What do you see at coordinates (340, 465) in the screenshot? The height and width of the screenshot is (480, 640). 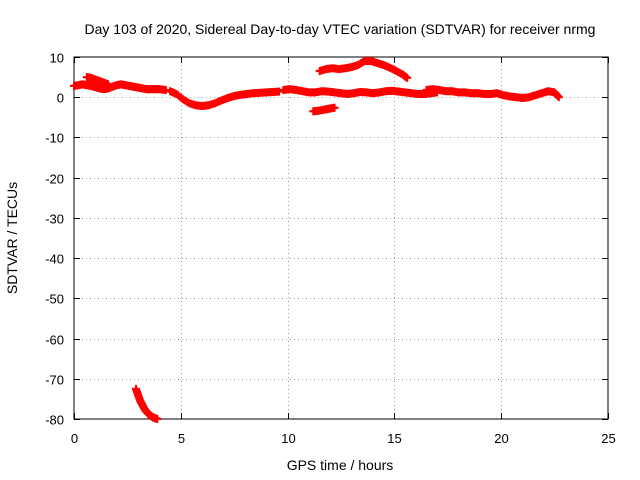 I see `x-axis-label: GPS time / hours` at bounding box center [340, 465].